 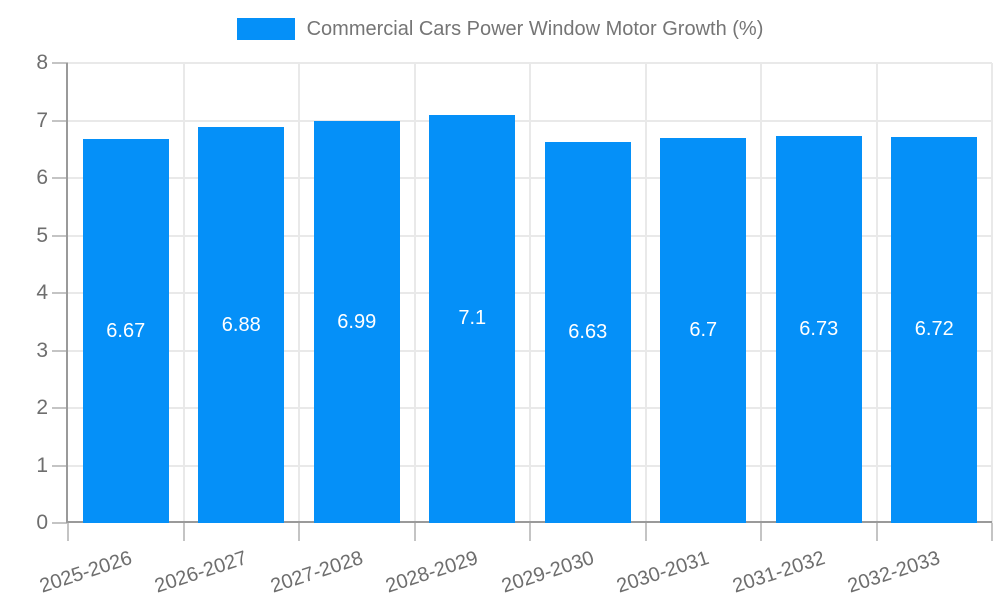 I want to click on bar: 6.88, so click(x=241, y=325).